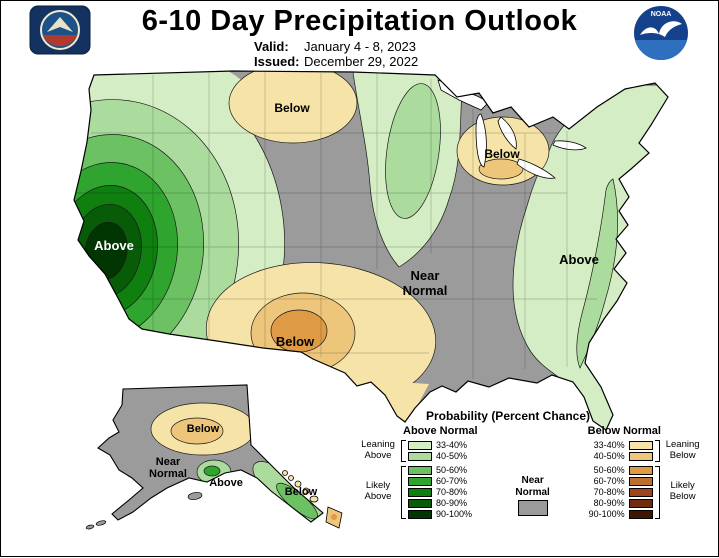 The image size is (719, 558). I want to click on nws-logo-icon, so click(60, 30).